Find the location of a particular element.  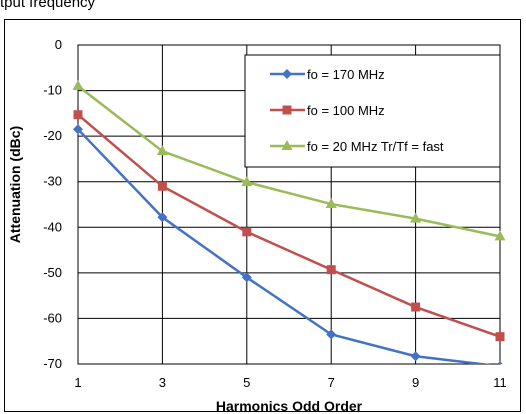

legend-label-1: fo = 100 MHz is located at coordinates (346, 110).